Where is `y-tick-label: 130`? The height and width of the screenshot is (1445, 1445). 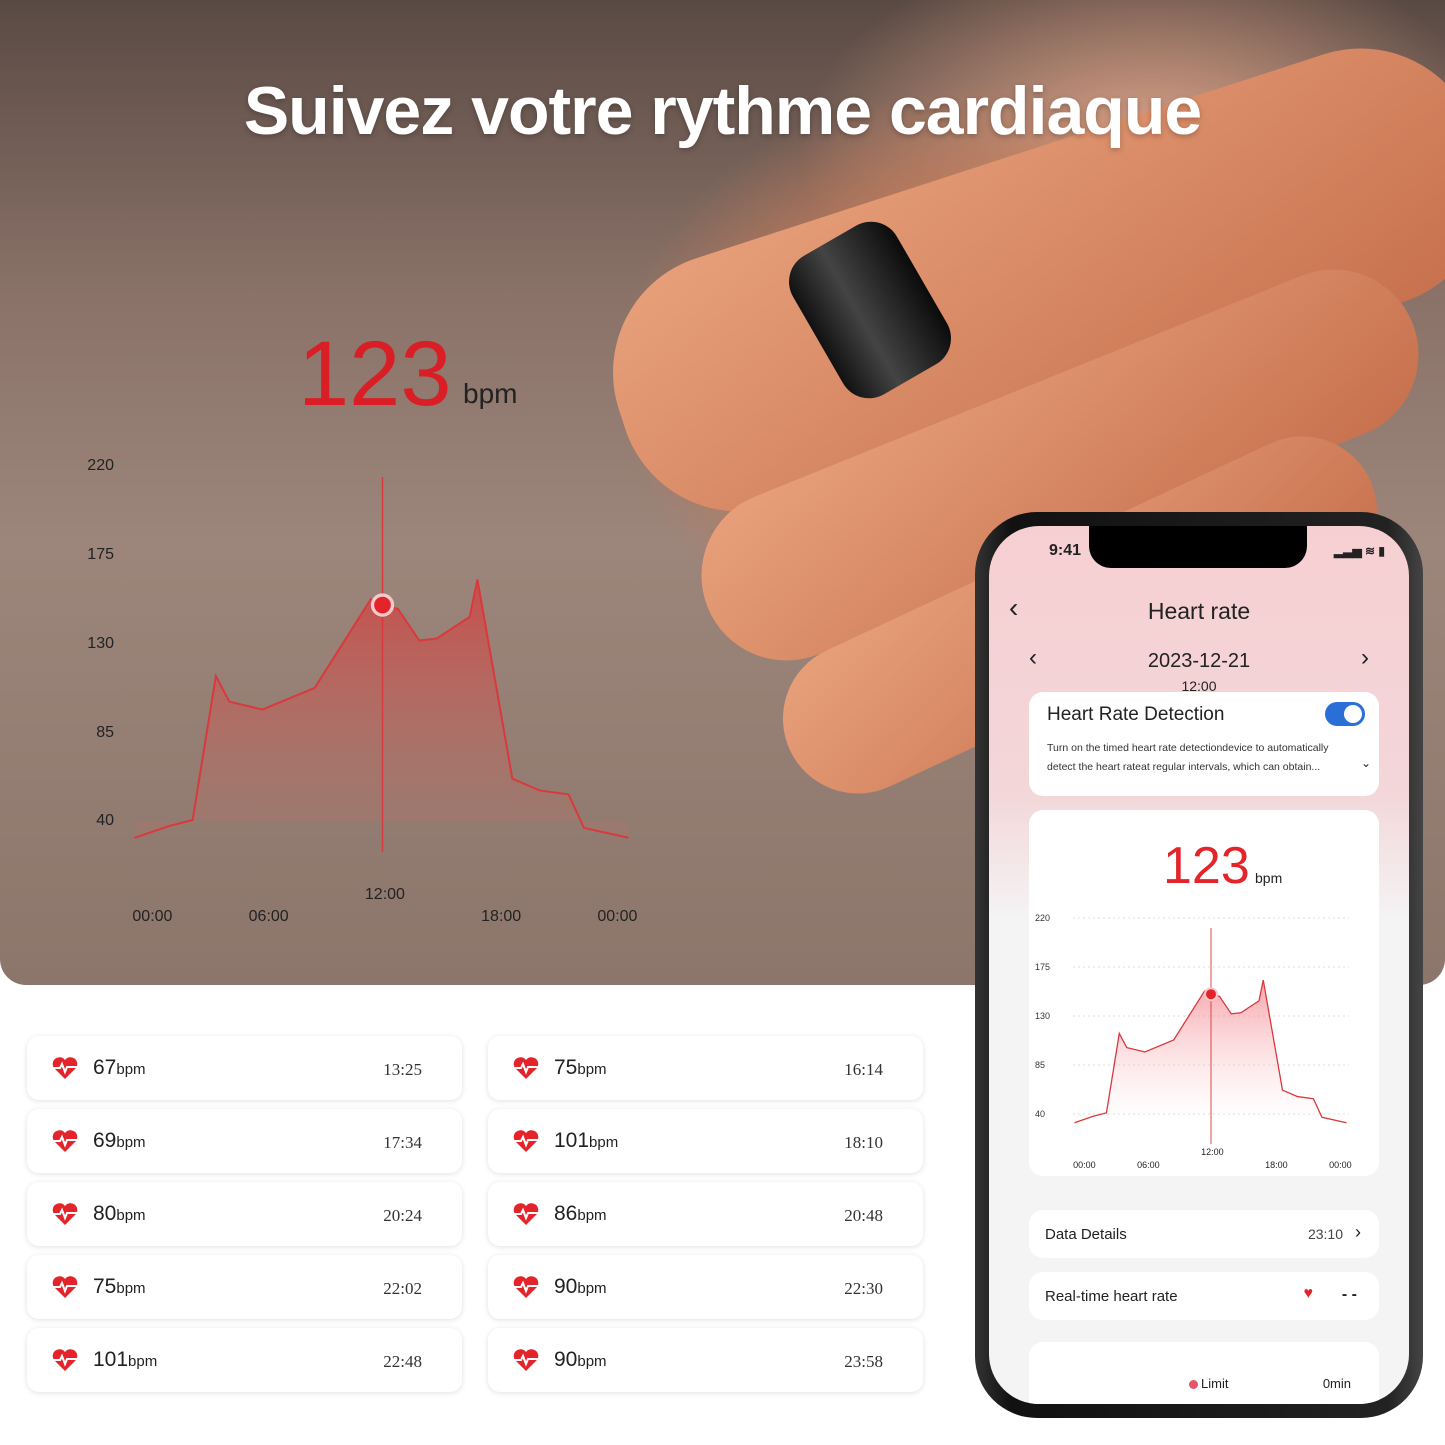
y-tick-label: 130 is located at coordinates (100, 643).